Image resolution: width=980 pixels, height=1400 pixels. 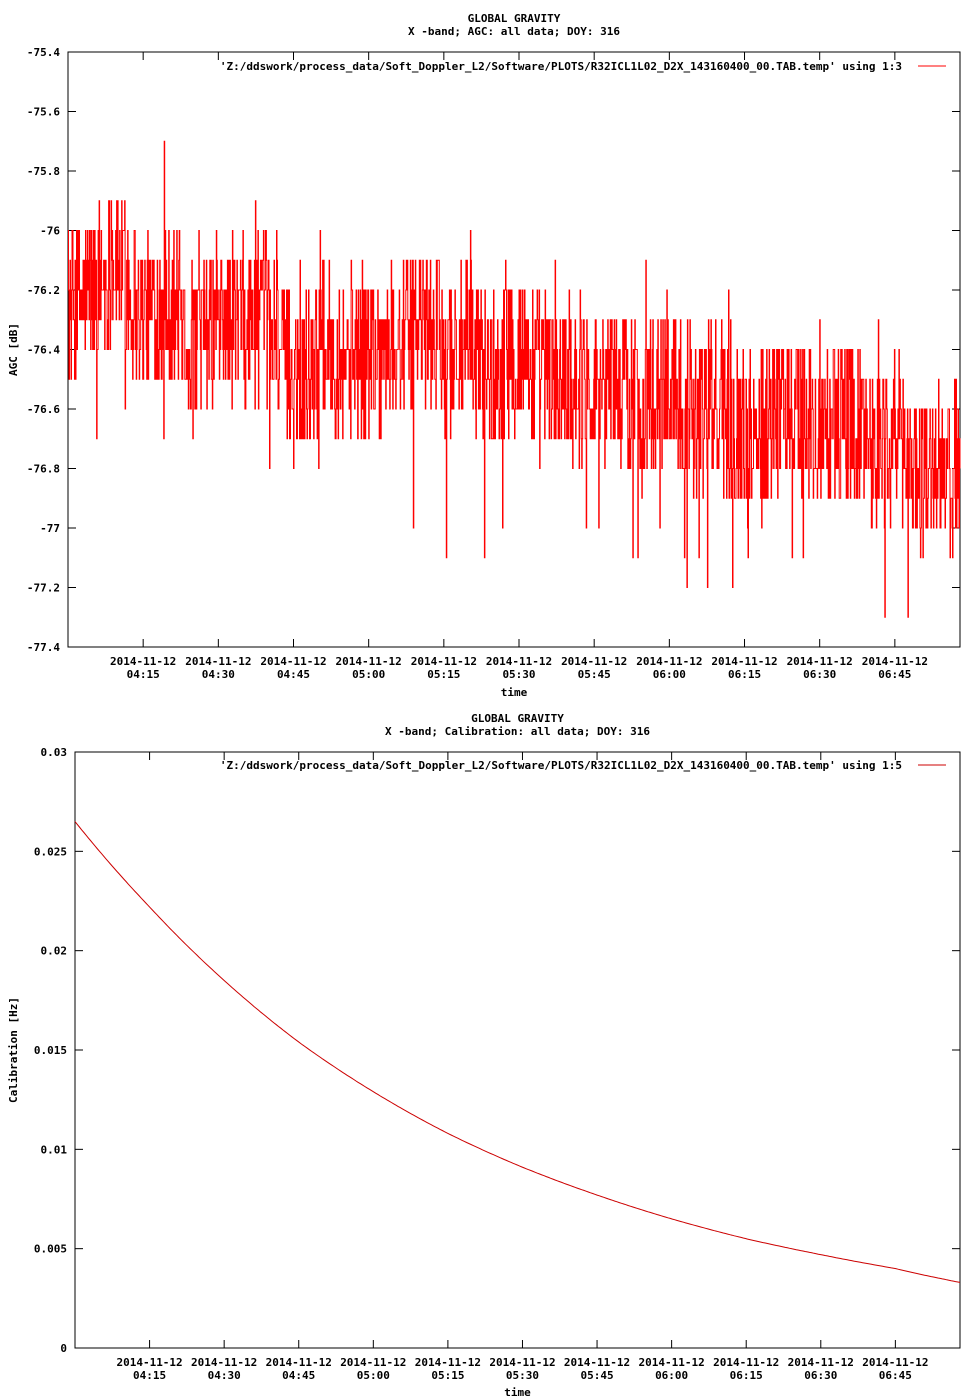 I want to click on y-tick-label: -75.6, so click(x=43, y=112).